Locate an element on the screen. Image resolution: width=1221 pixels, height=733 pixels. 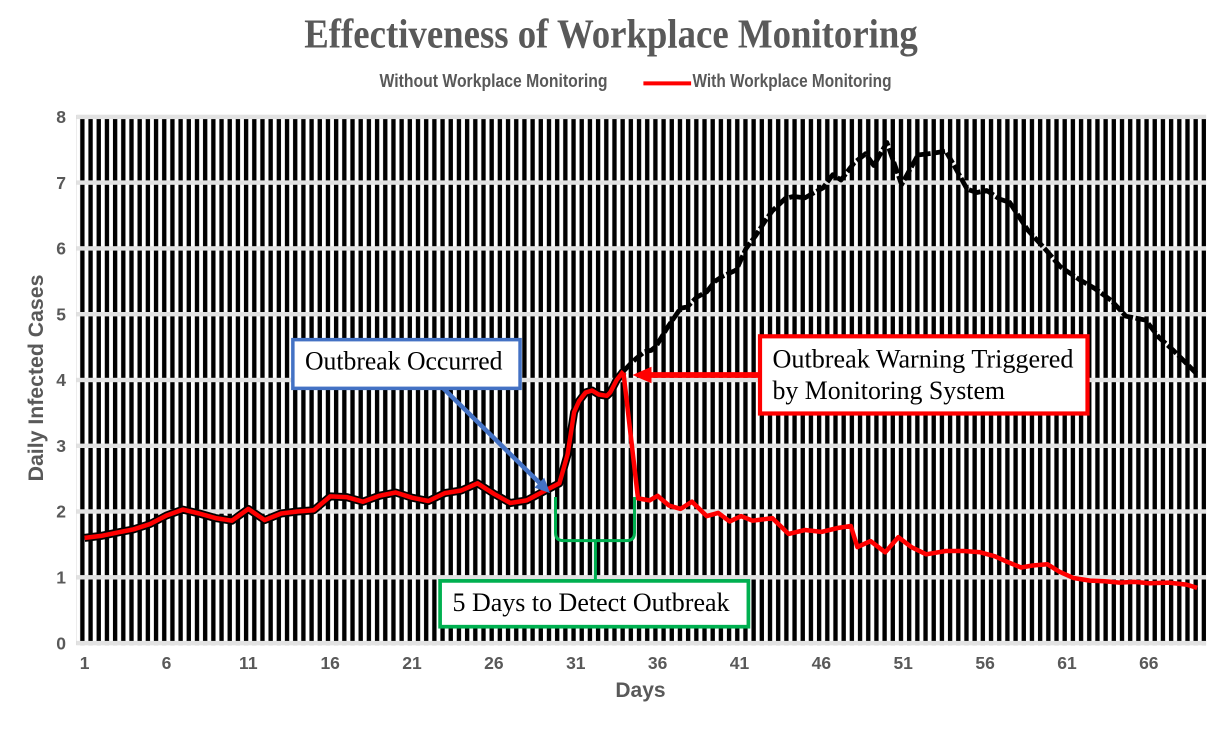
svg-text: 46 is located at coordinates (822, 663).